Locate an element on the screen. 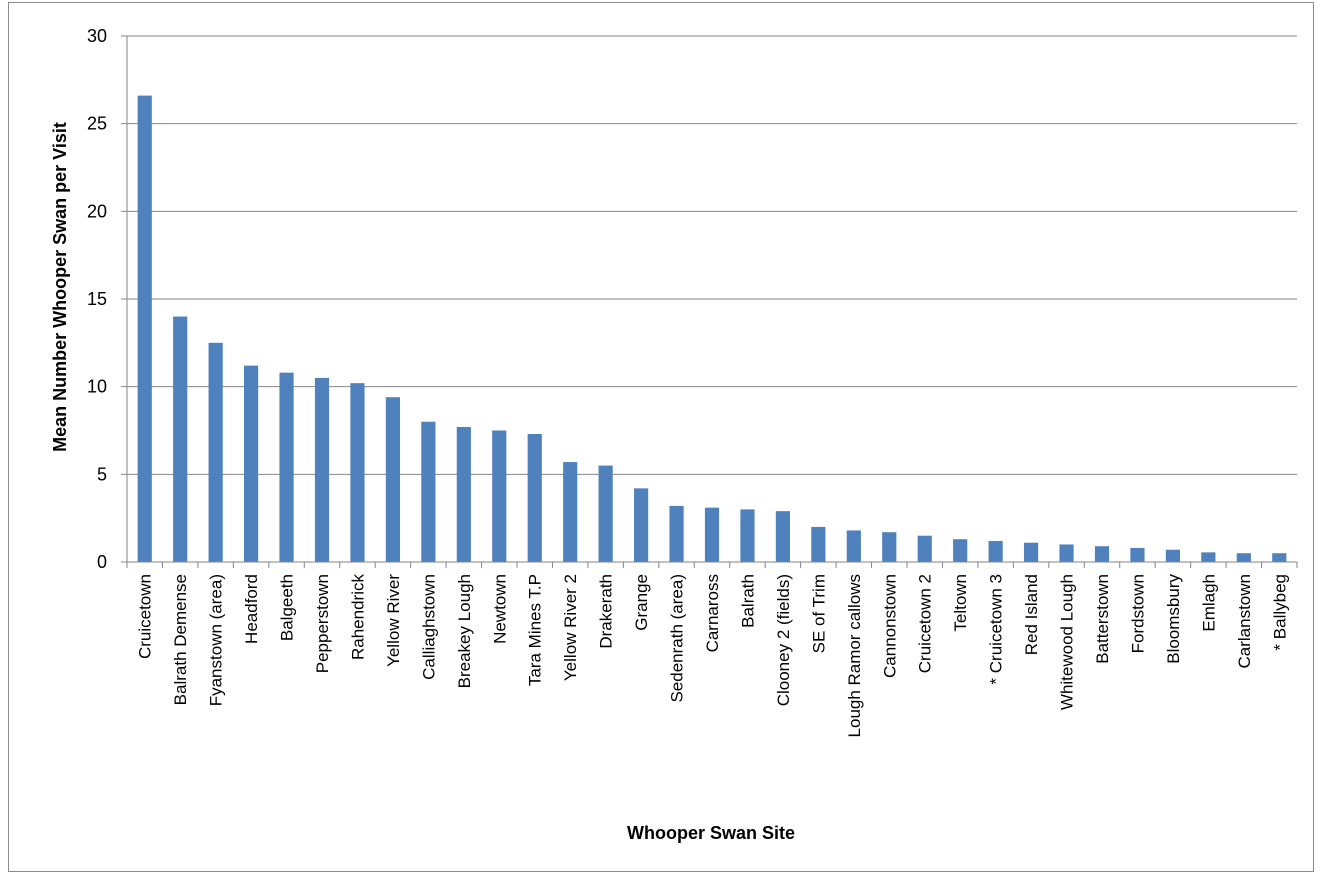 Image resolution: width=1324 pixels, height=876 pixels. x-tick-label: Headford is located at coordinates (251, 609).